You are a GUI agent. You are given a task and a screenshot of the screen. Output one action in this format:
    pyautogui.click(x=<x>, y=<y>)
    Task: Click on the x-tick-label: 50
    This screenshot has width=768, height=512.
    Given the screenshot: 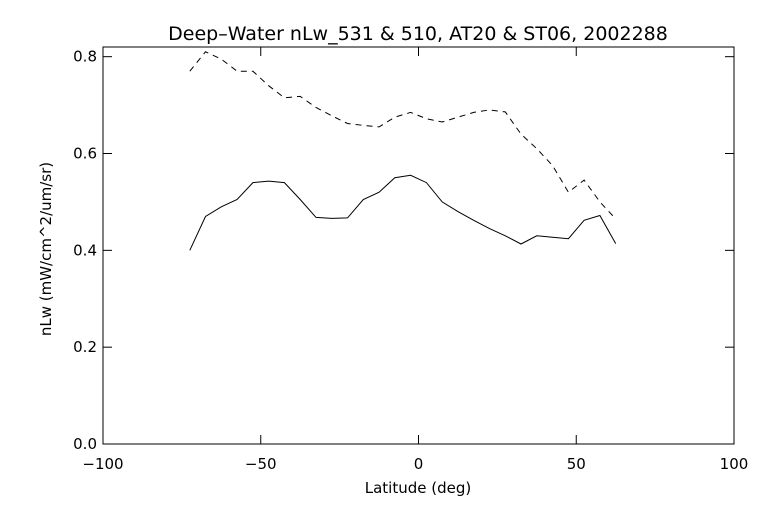 What is the action you would take?
    pyautogui.click(x=576, y=464)
    